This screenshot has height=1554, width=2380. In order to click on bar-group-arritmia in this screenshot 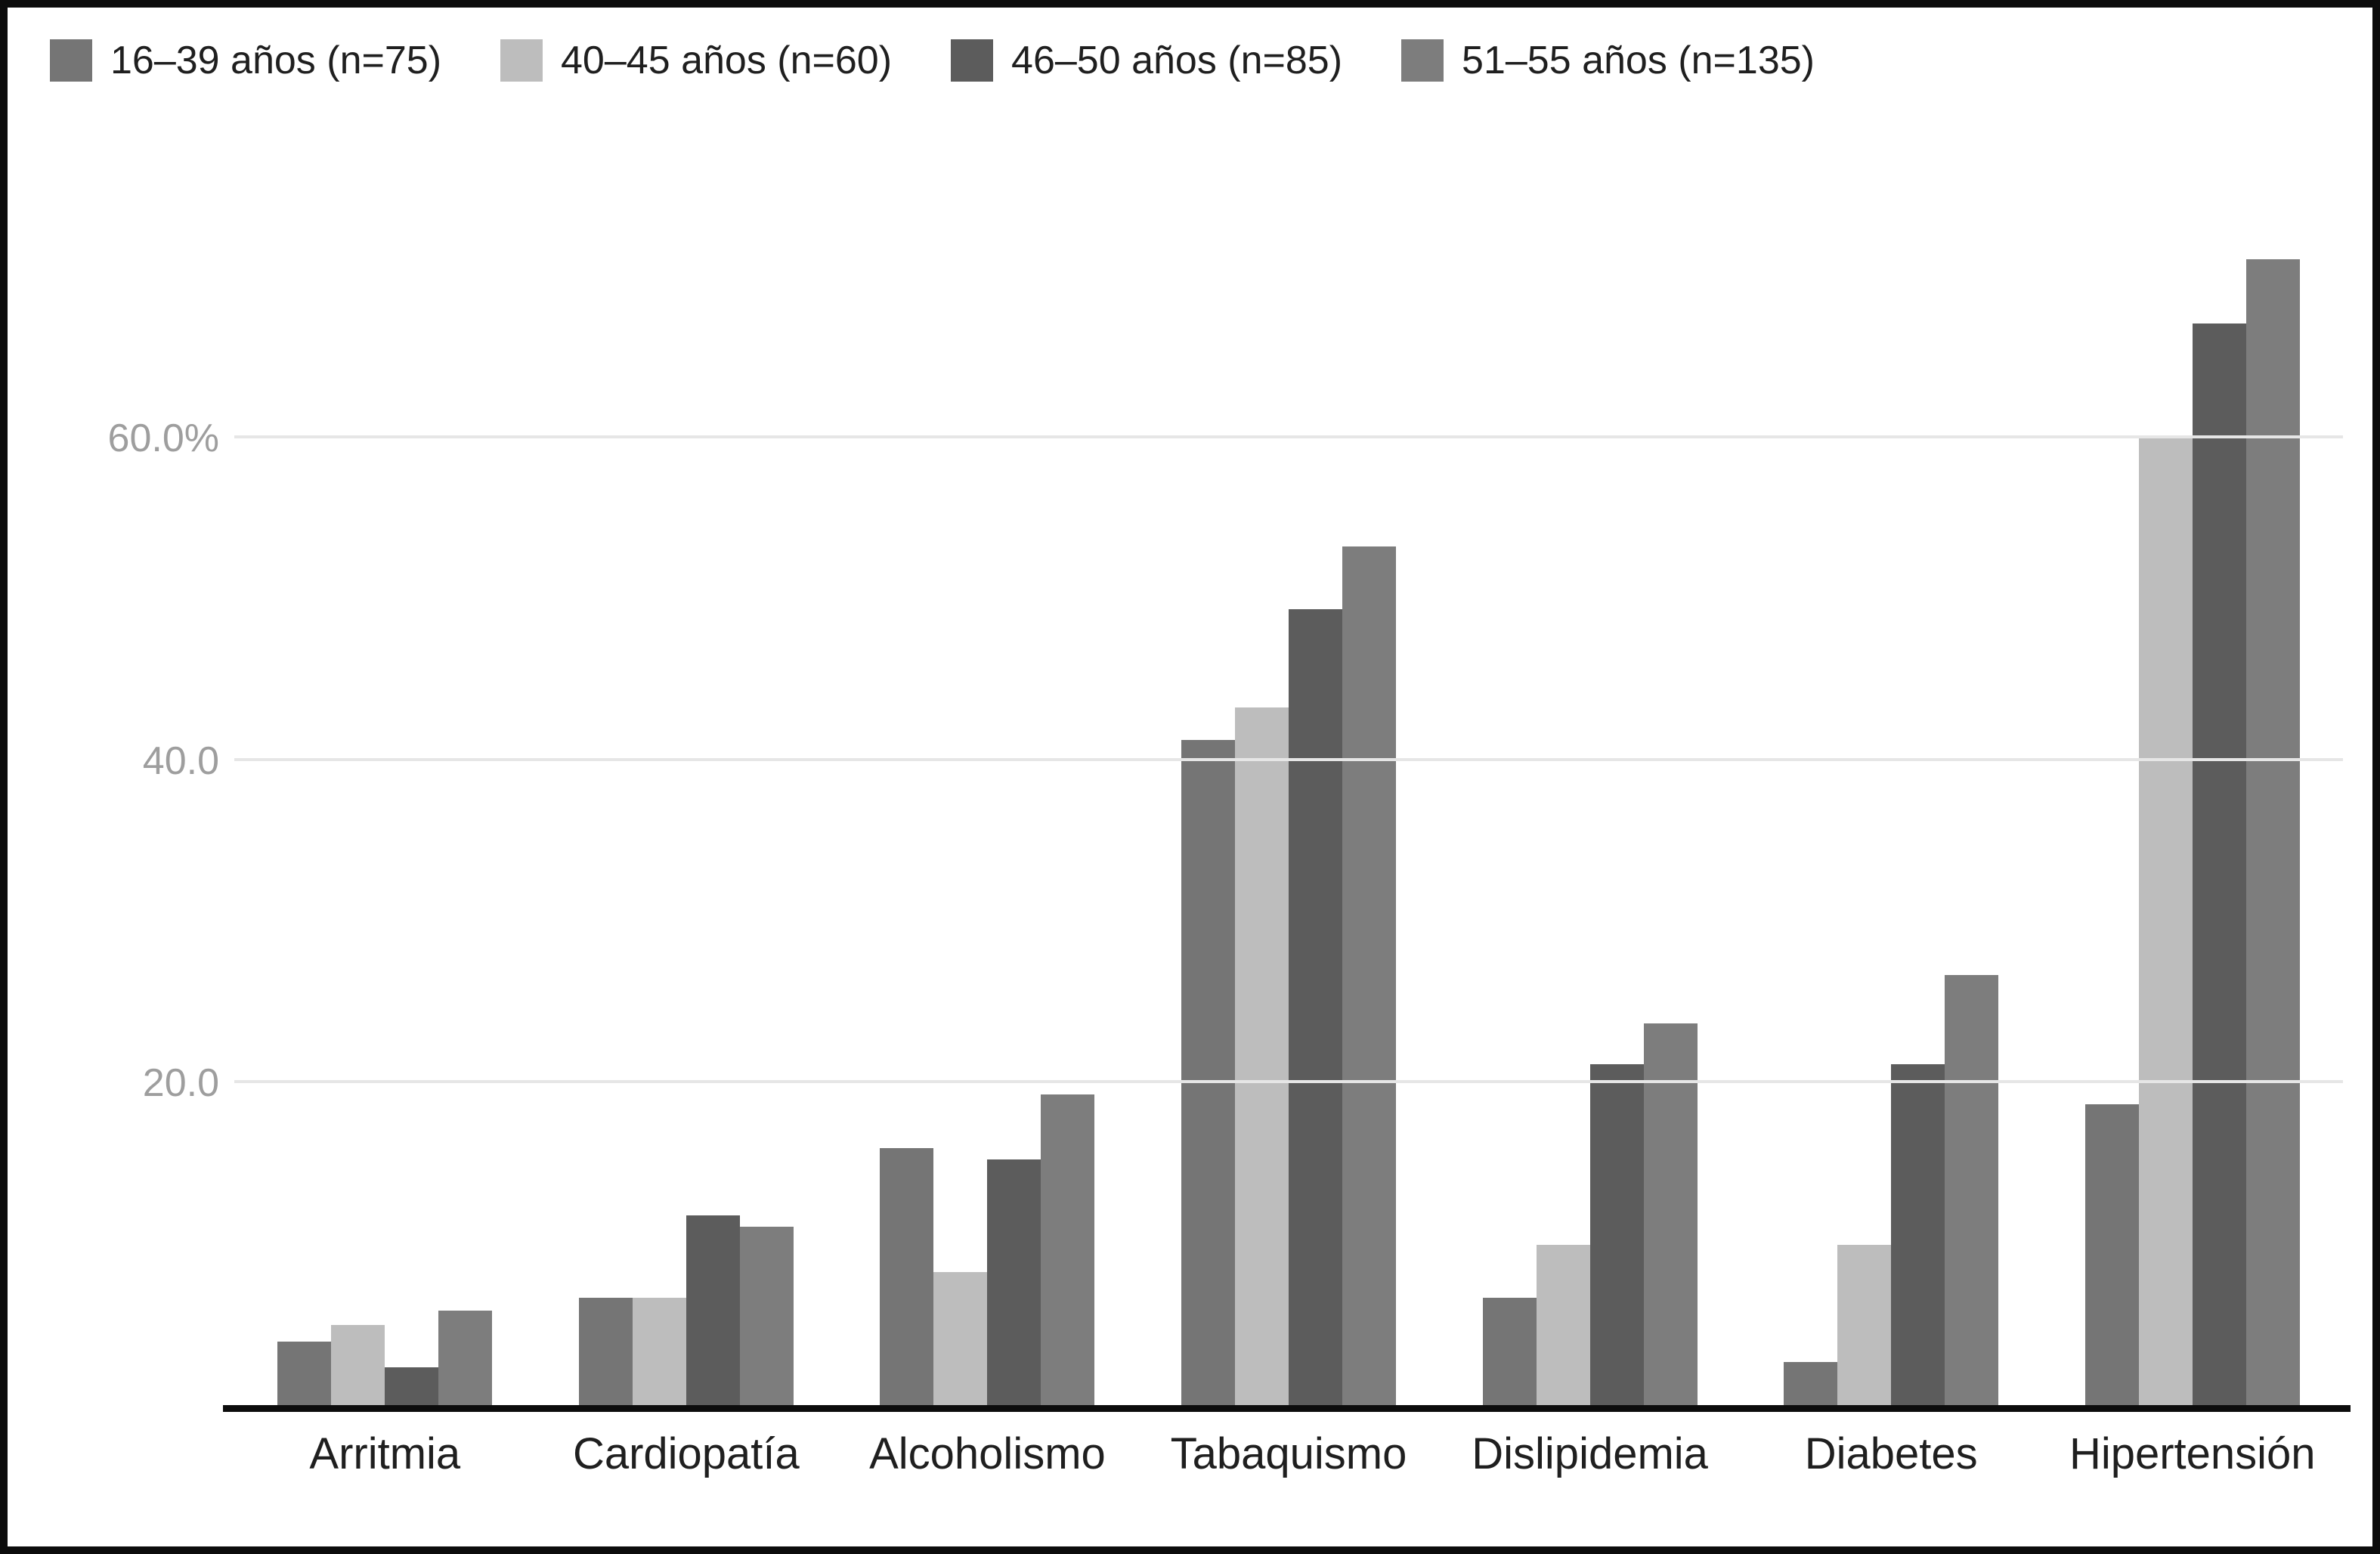, I will do `click(385, 761)`.